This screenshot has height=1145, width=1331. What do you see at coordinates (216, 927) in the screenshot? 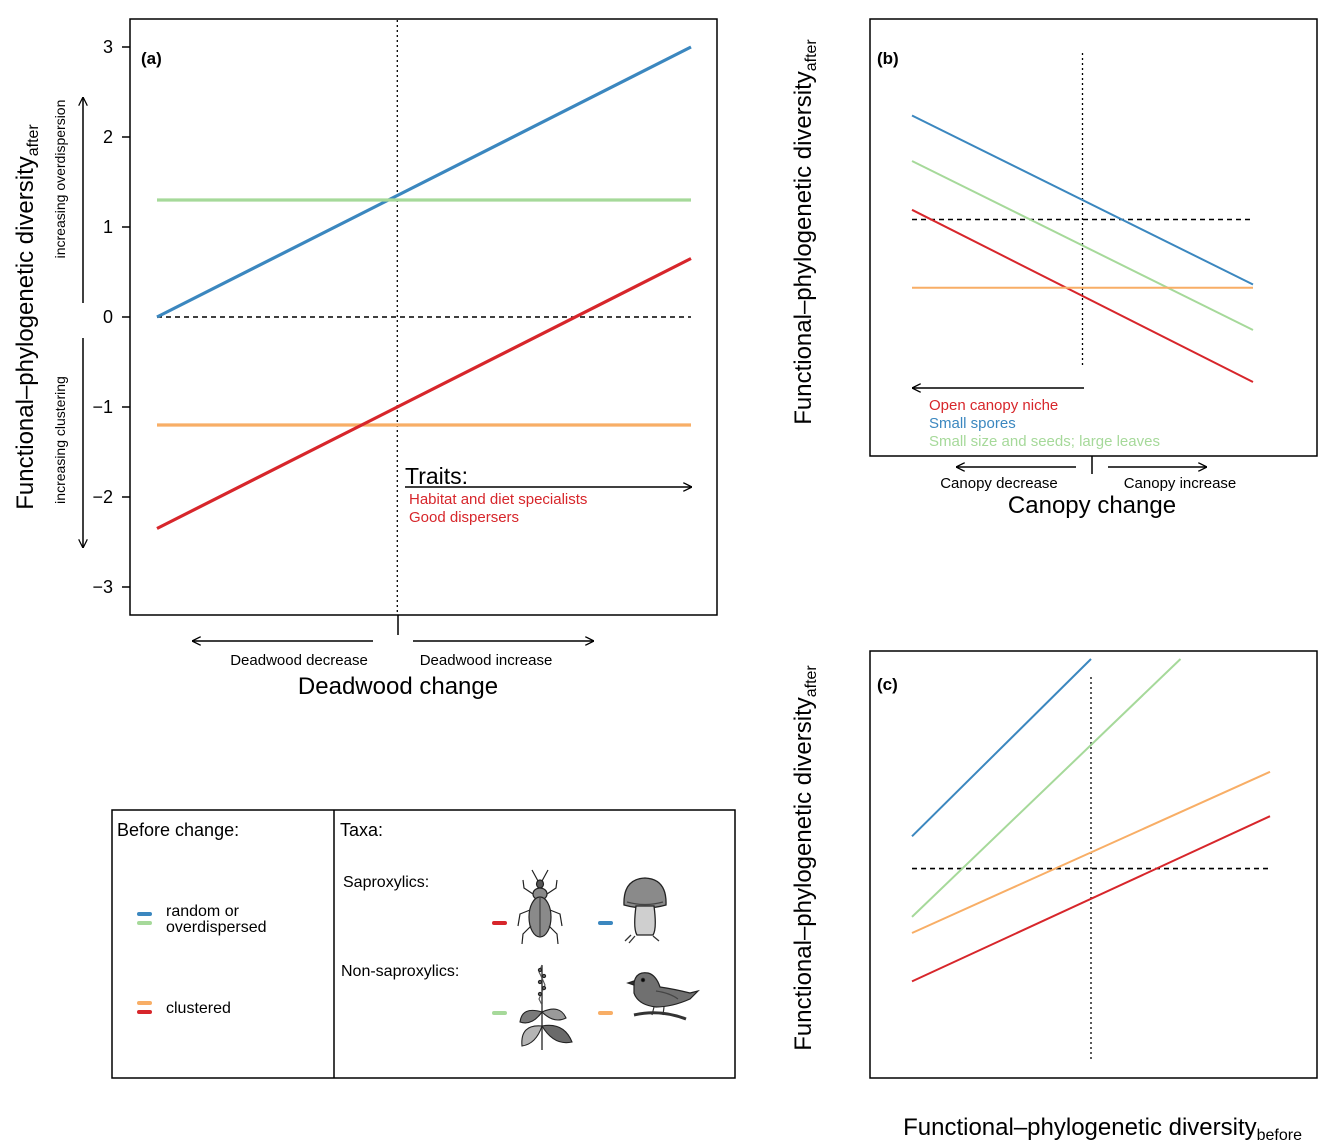
I see `legend-random-label-2: overdispersed` at bounding box center [216, 927].